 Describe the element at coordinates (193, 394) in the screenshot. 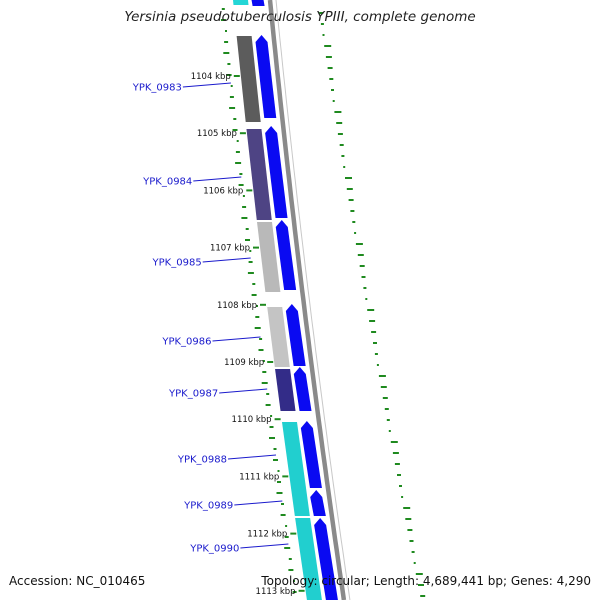

I see `gene-label: YPK_0987` at that location.